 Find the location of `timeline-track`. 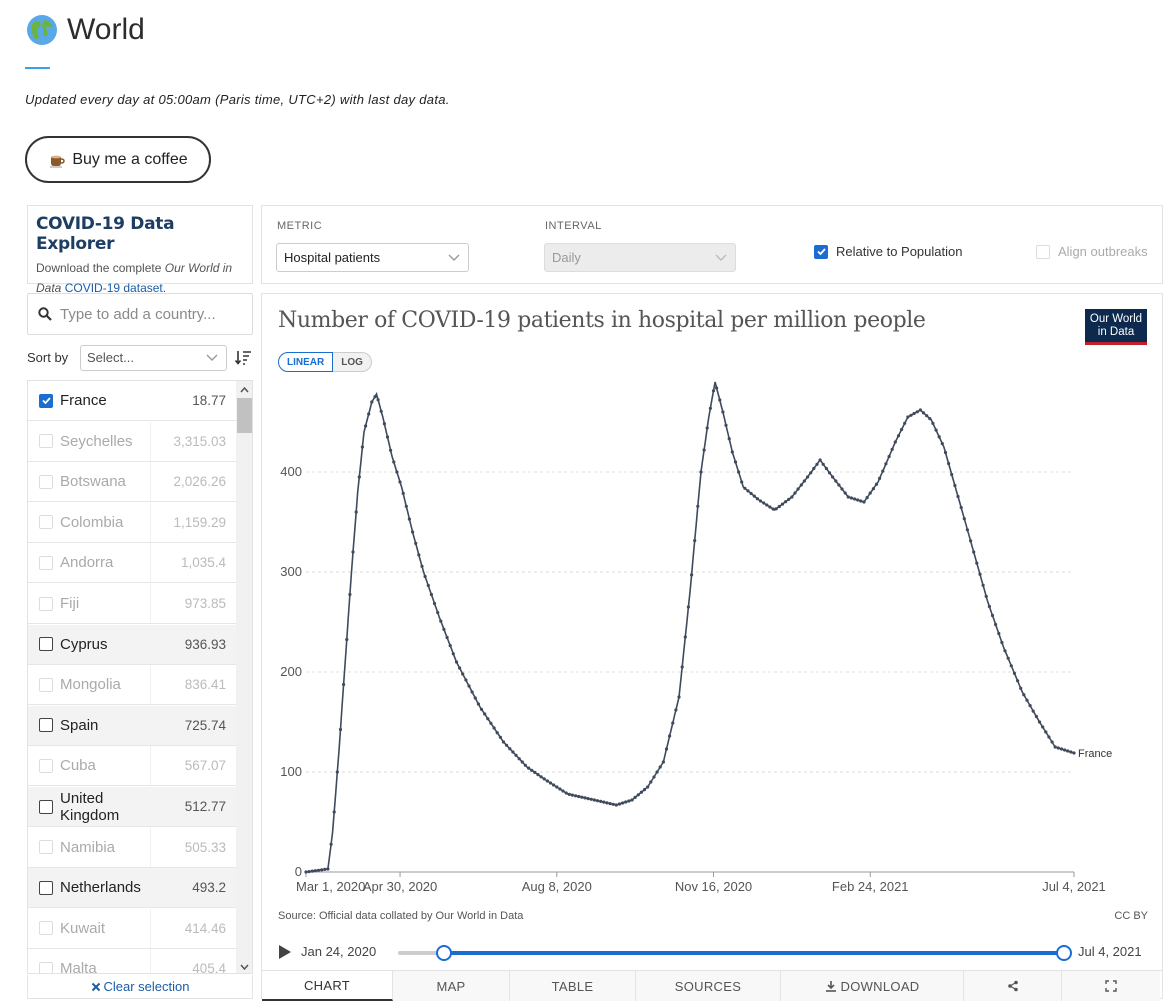

timeline-track is located at coordinates (735, 953).